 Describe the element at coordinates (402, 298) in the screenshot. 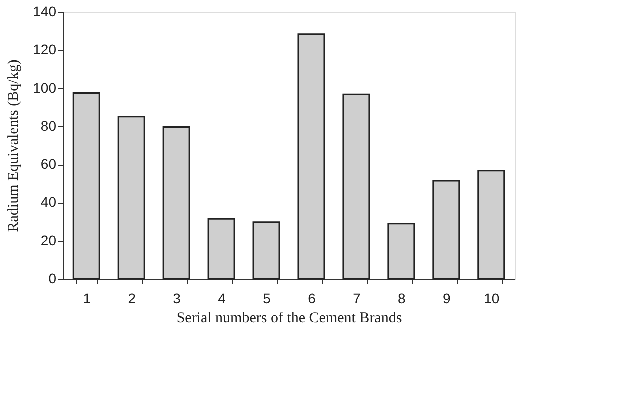

I see `x-tick-label: 8` at that location.